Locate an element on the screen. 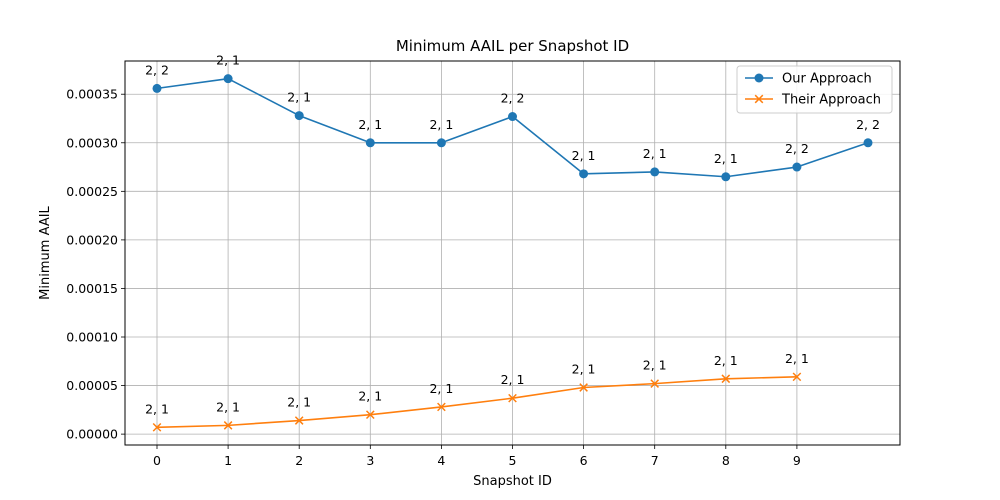 Image resolution: width=1000 pixels, height=500 pixels. x-tick-label: 6 is located at coordinates (584, 460).